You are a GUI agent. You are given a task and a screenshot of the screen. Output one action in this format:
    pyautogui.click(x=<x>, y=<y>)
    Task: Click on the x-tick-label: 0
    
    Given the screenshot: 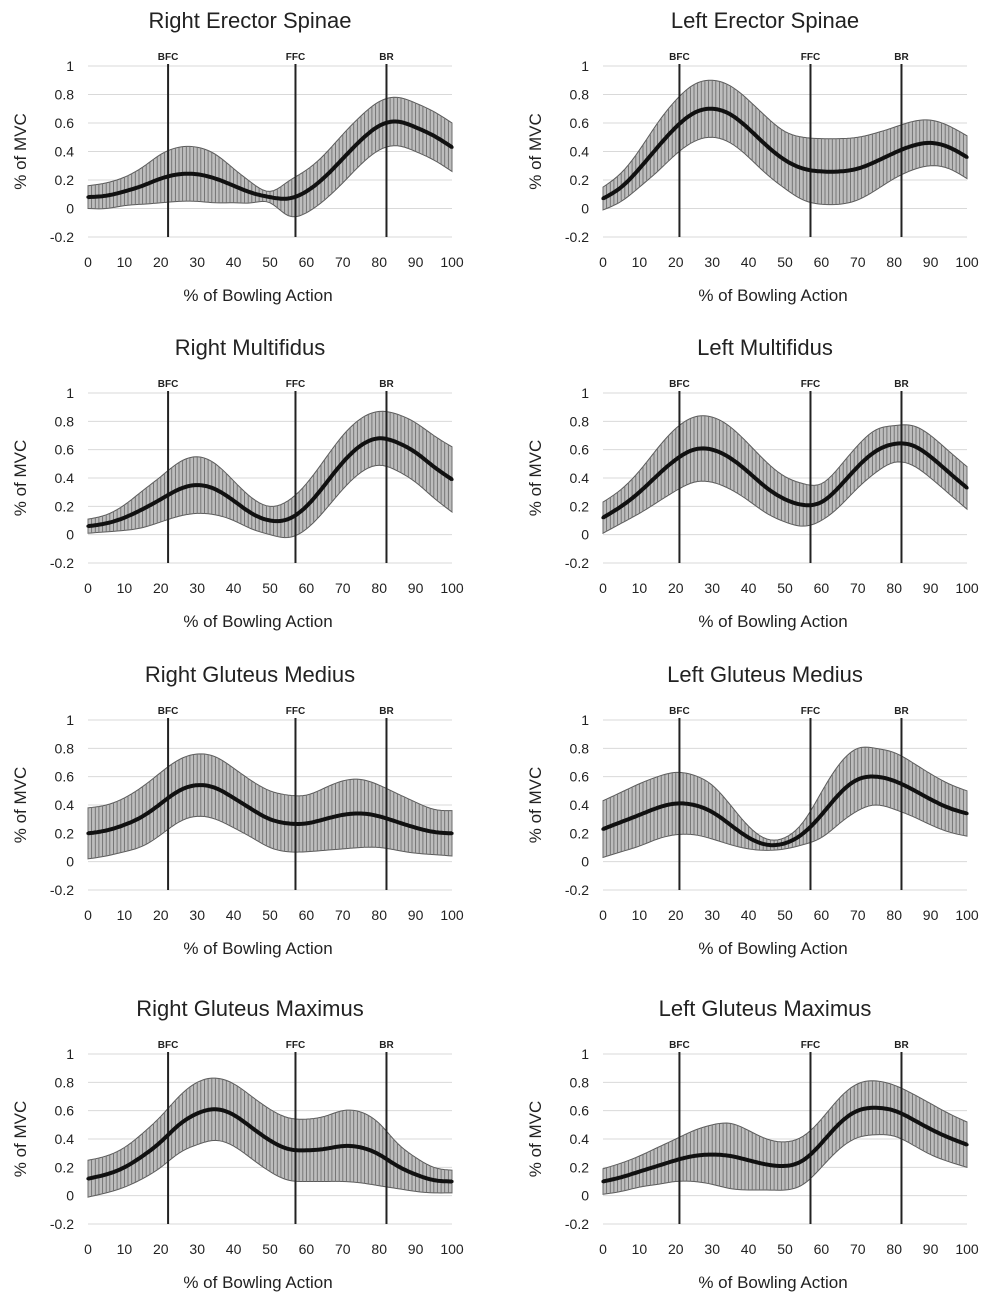 What is the action you would take?
    pyautogui.click(x=88, y=588)
    